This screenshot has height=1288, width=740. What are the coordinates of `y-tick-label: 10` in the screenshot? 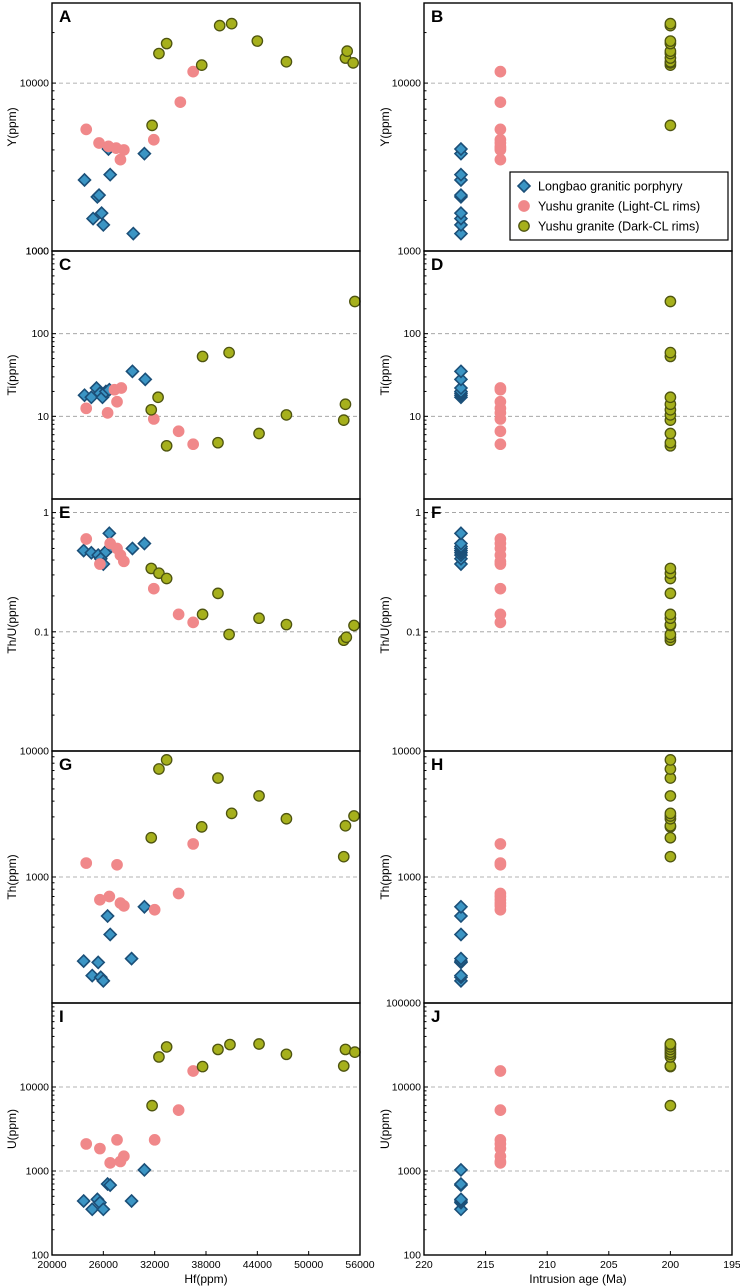 It's located at (43, 417).